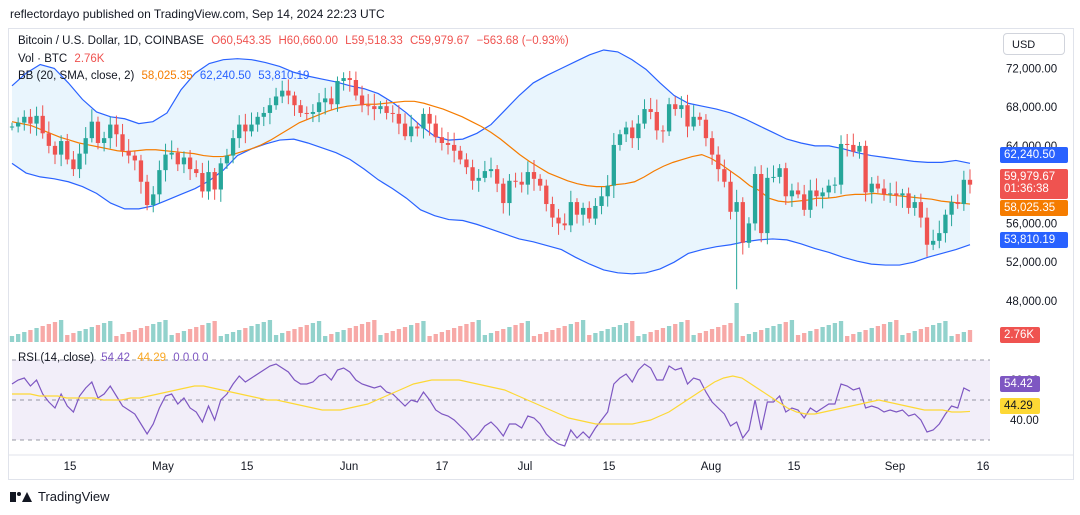 The height and width of the screenshot is (515, 1080). Describe the element at coordinates (1034, 44) in the screenshot. I see `currency-button: USD` at that location.